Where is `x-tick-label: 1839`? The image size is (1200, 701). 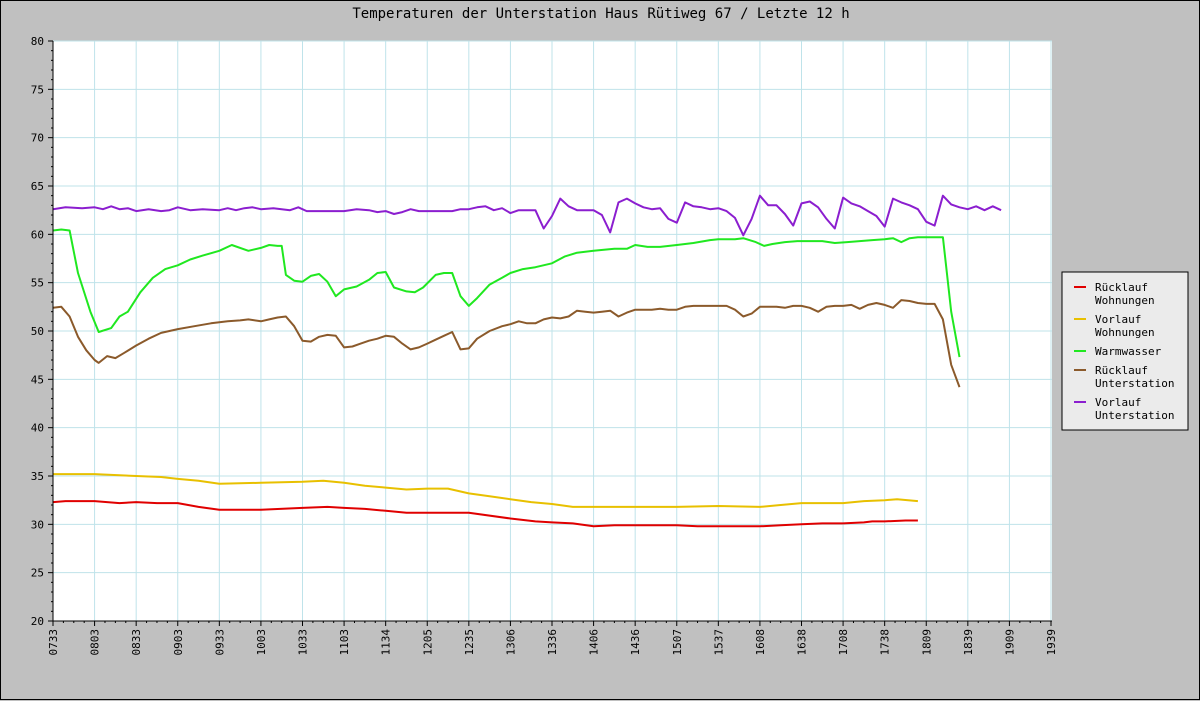
x-tick-label: 1839 is located at coordinates (968, 642).